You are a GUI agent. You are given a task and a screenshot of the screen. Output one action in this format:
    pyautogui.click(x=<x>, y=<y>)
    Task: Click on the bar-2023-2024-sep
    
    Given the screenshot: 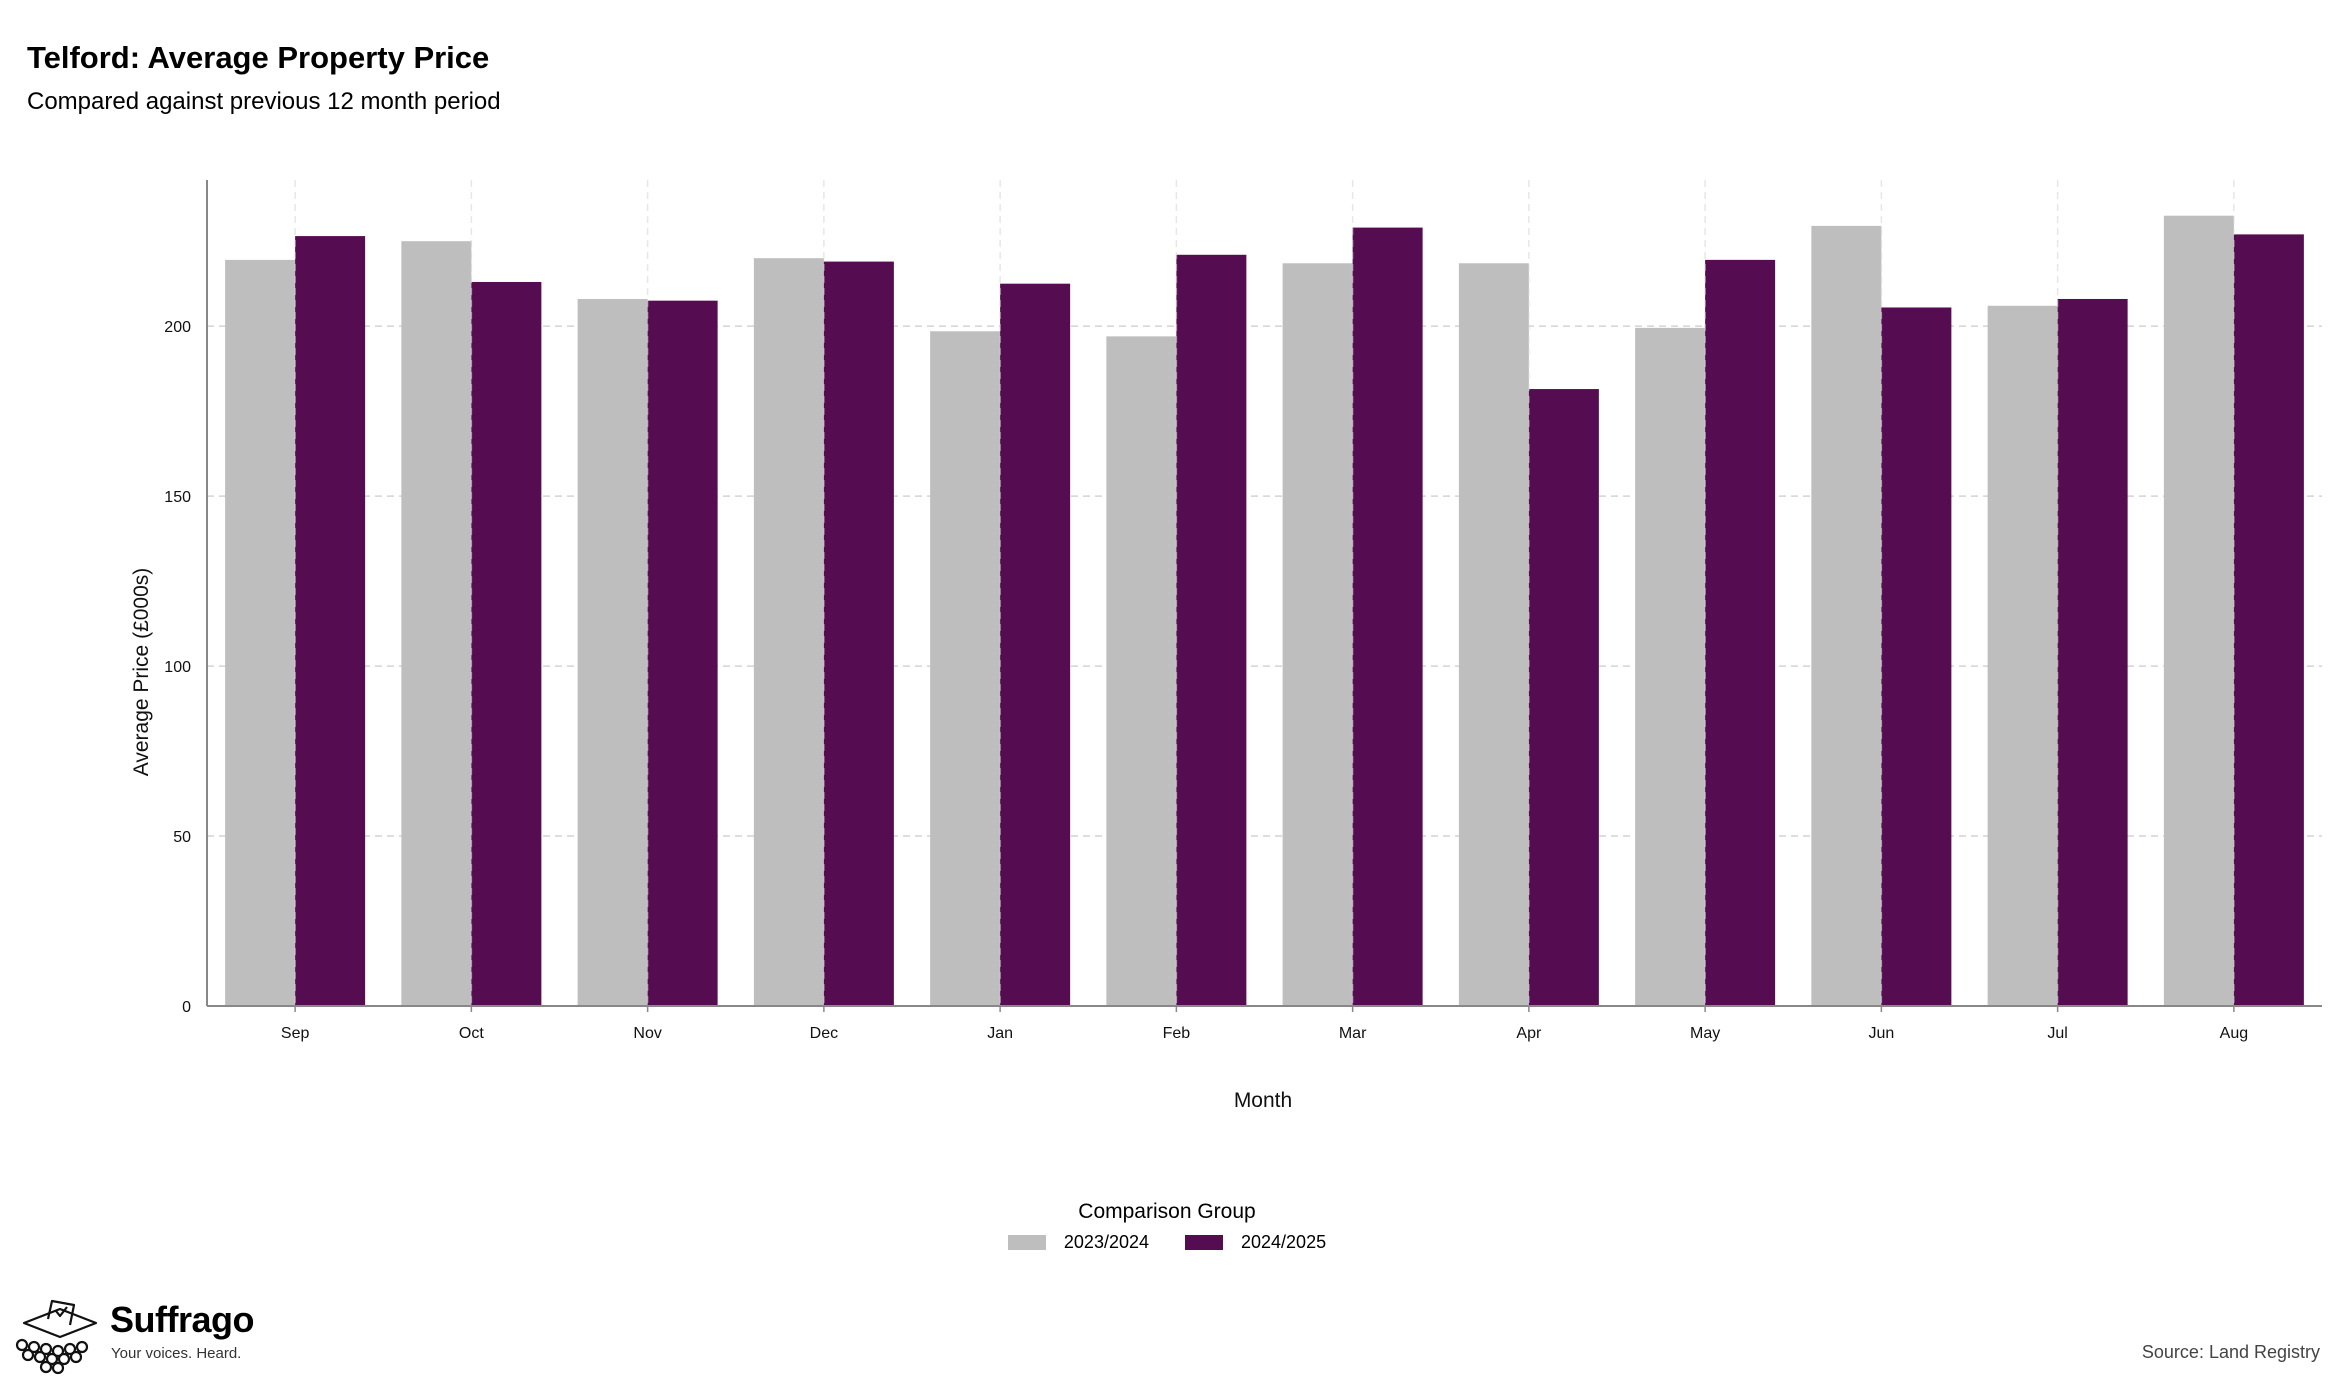 What is the action you would take?
    pyautogui.click(x=260, y=633)
    